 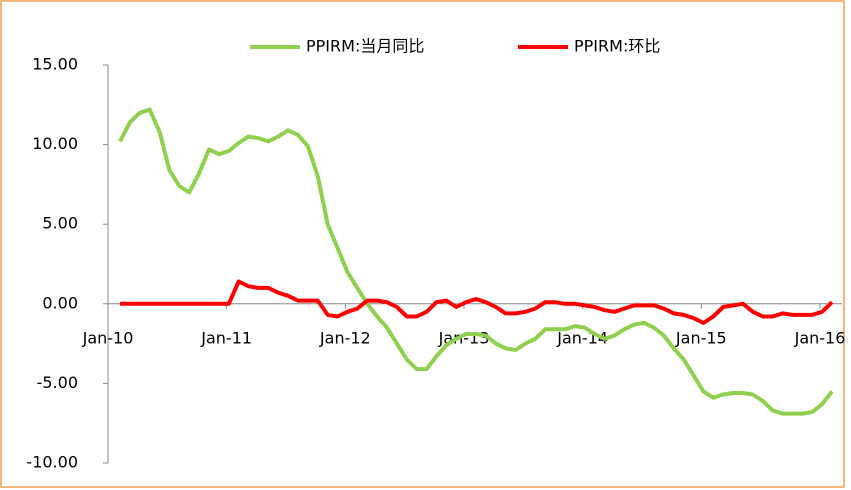 What do you see at coordinates (345, 337) in the screenshot?
I see `x-tick-label: Jan-12` at bounding box center [345, 337].